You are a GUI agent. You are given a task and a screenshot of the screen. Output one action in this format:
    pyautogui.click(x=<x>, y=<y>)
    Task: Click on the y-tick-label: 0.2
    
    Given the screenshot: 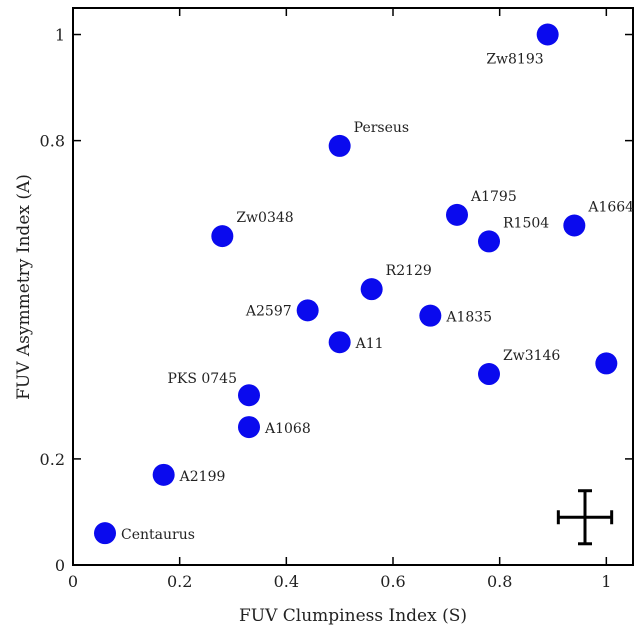 What is the action you would take?
    pyautogui.click(x=52, y=459)
    